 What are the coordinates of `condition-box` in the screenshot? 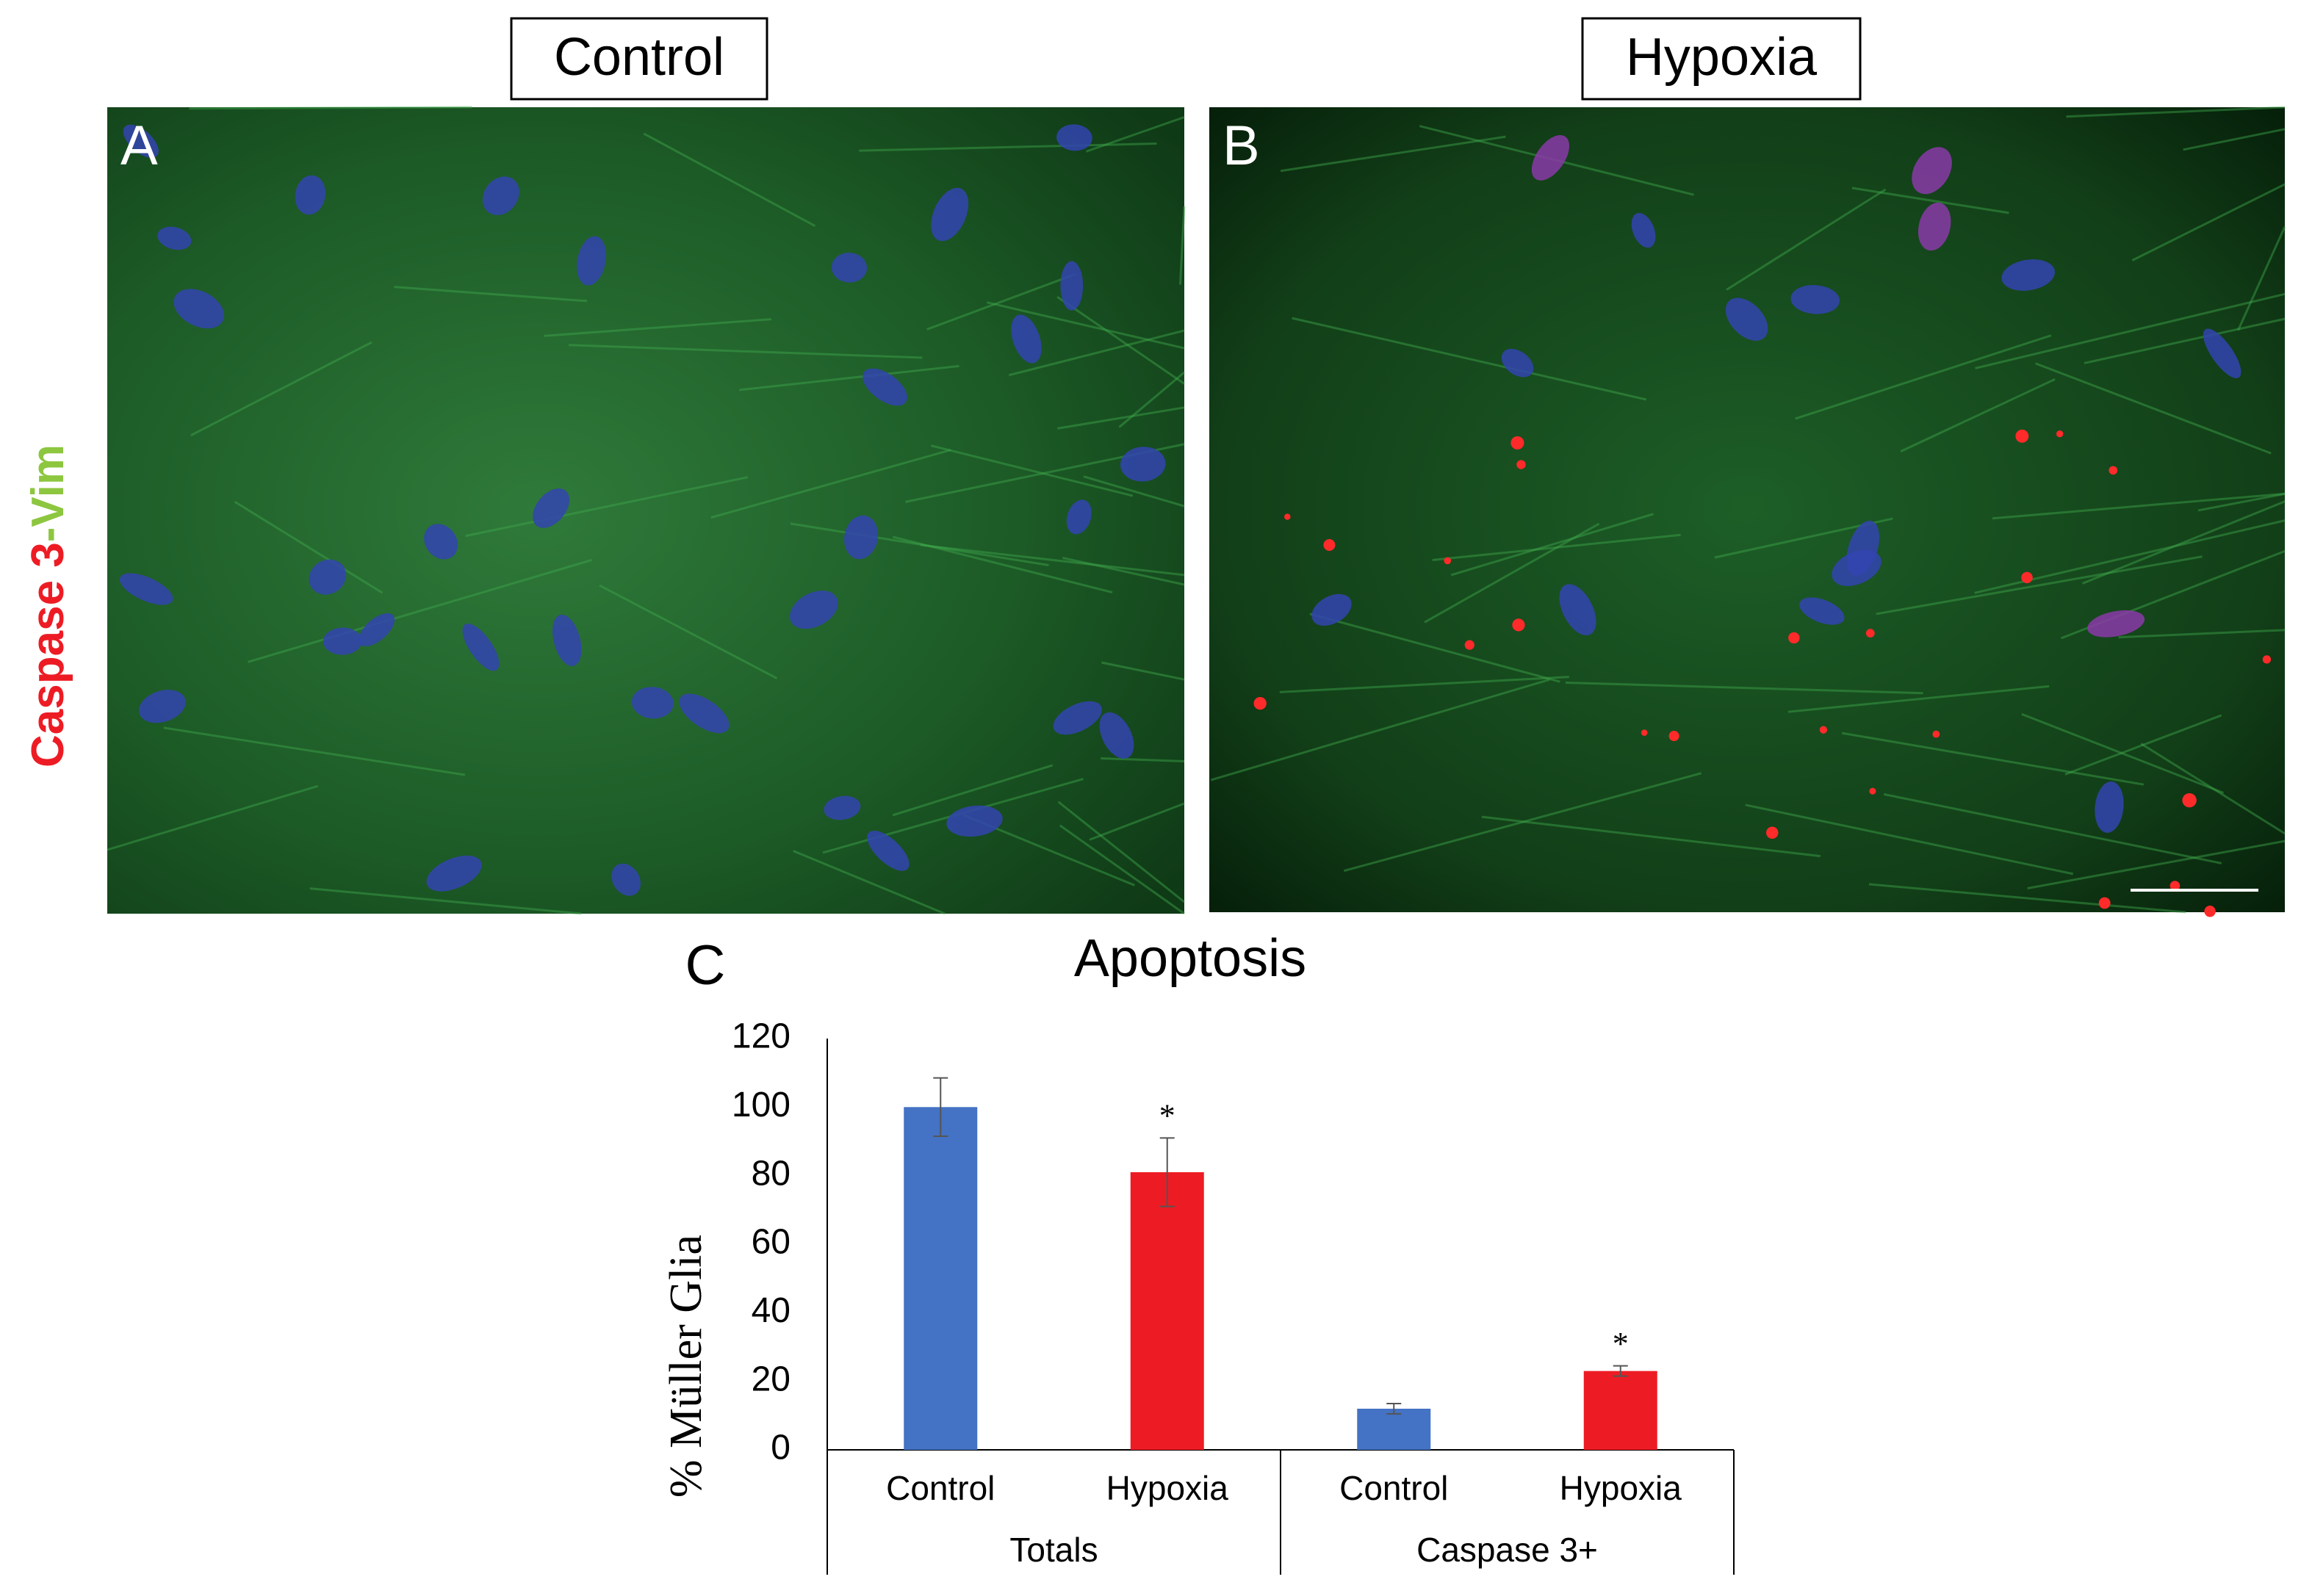 It's located at (639, 59).